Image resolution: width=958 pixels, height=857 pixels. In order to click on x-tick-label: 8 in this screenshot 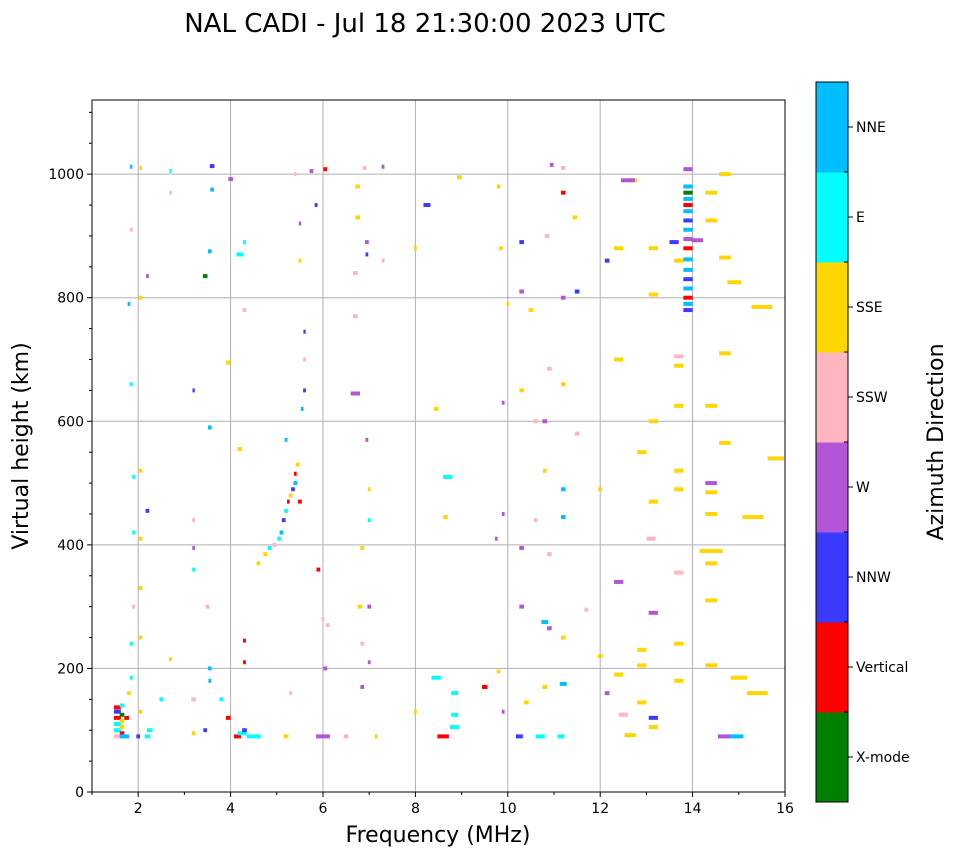, I will do `click(415, 809)`.